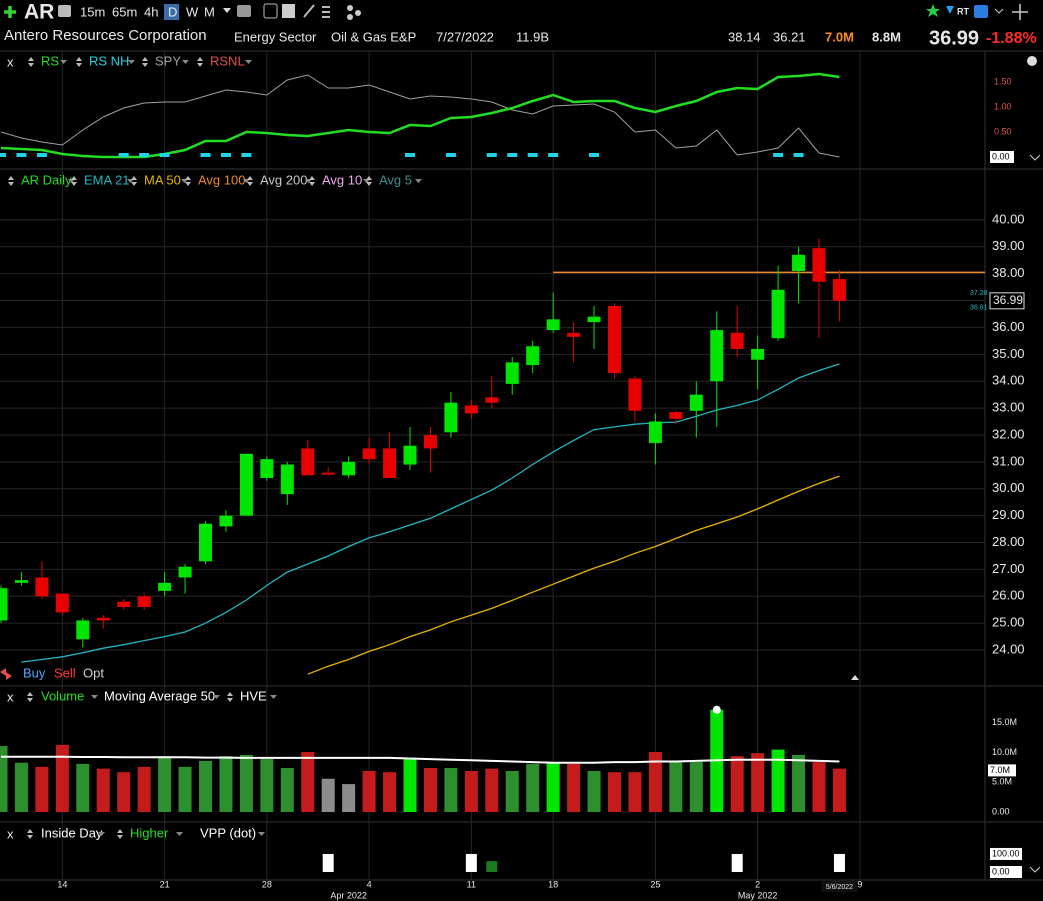 The height and width of the screenshot is (901, 1043). I want to click on legend-item: Volume, so click(62, 695).